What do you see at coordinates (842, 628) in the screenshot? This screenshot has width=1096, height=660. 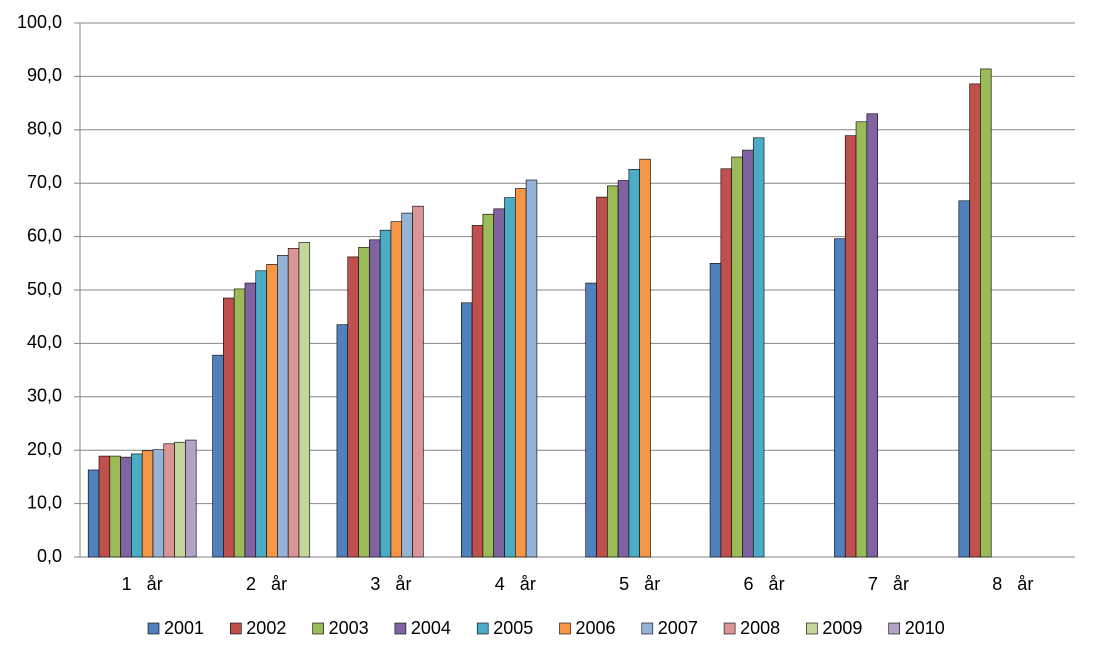 I see `legend-label: 2009` at bounding box center [842, 628].